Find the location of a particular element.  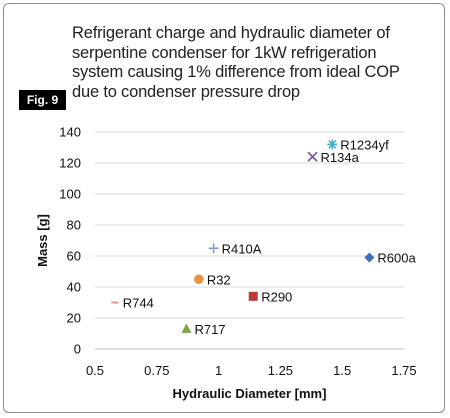

y-tick-label: 140 is located at coordinates (70, 132).